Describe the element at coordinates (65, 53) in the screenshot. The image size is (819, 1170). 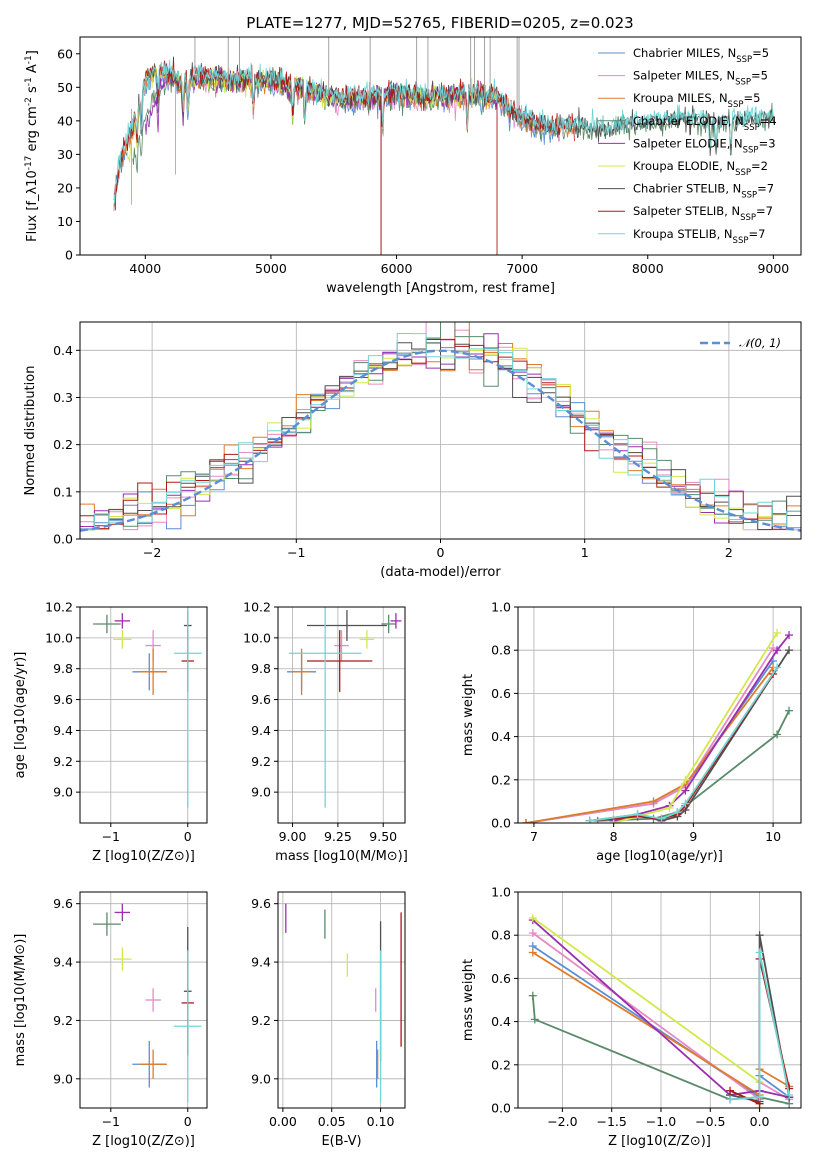
I see `y-tick-label: 60` at that location.